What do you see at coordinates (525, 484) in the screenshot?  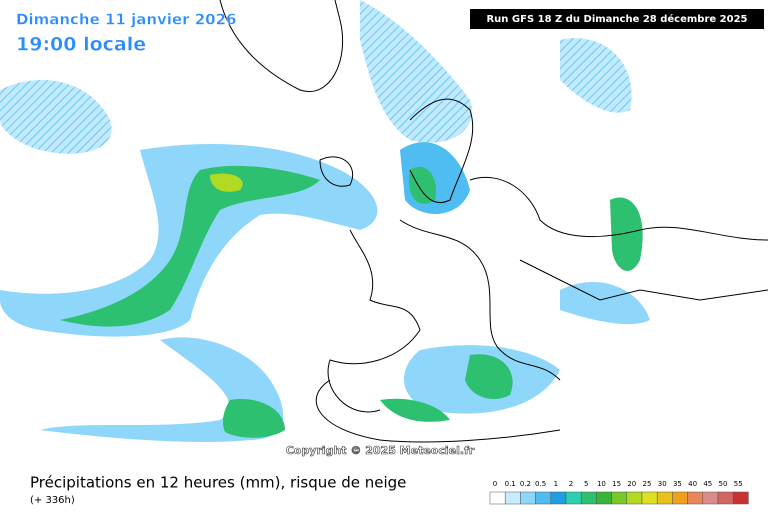 I see `legend-label: 0.2` at bounding box center [525, 484].